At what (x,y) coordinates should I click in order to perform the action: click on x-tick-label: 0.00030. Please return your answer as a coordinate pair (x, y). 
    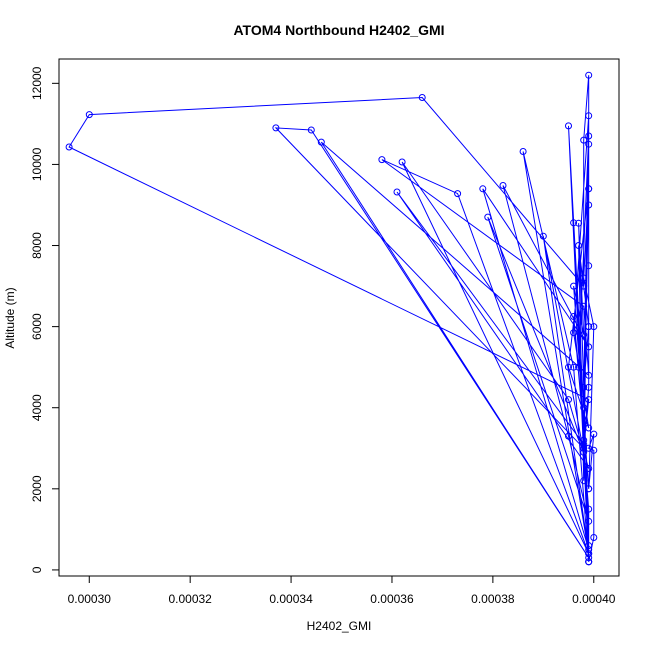
    Looking at the image, I should click on (90, 599).